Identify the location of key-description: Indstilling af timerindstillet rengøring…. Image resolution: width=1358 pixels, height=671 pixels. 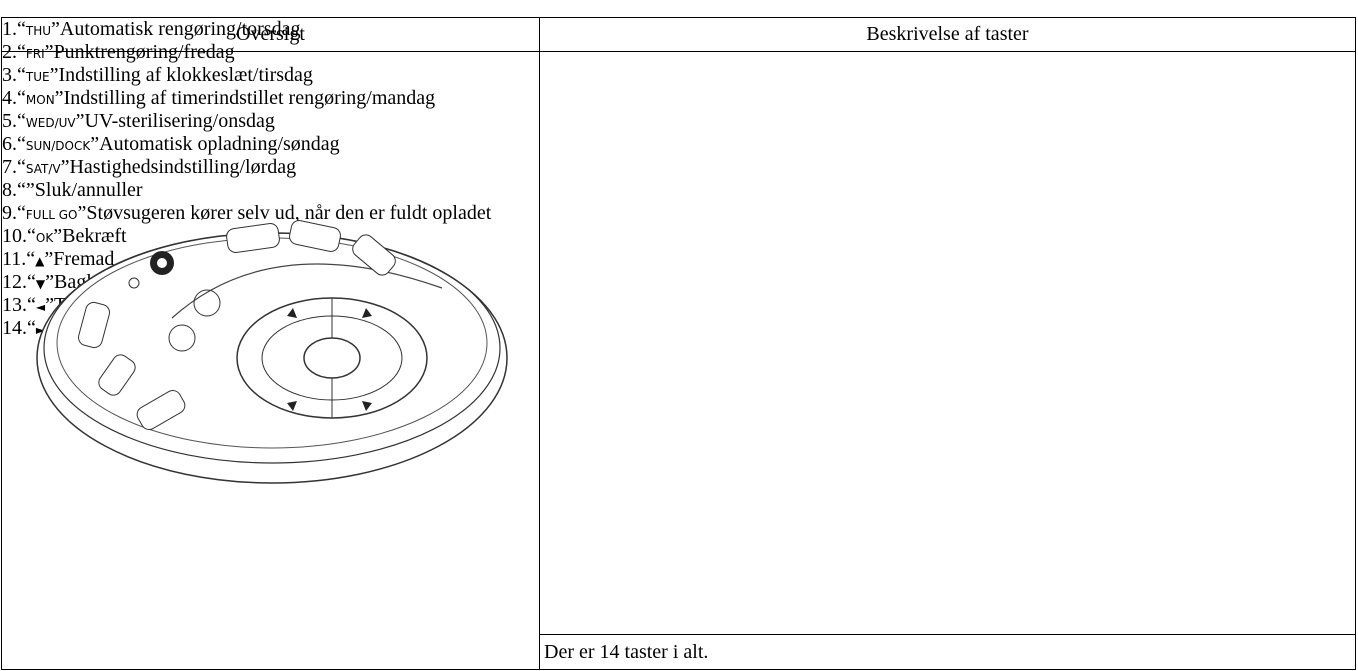
(249, 98).